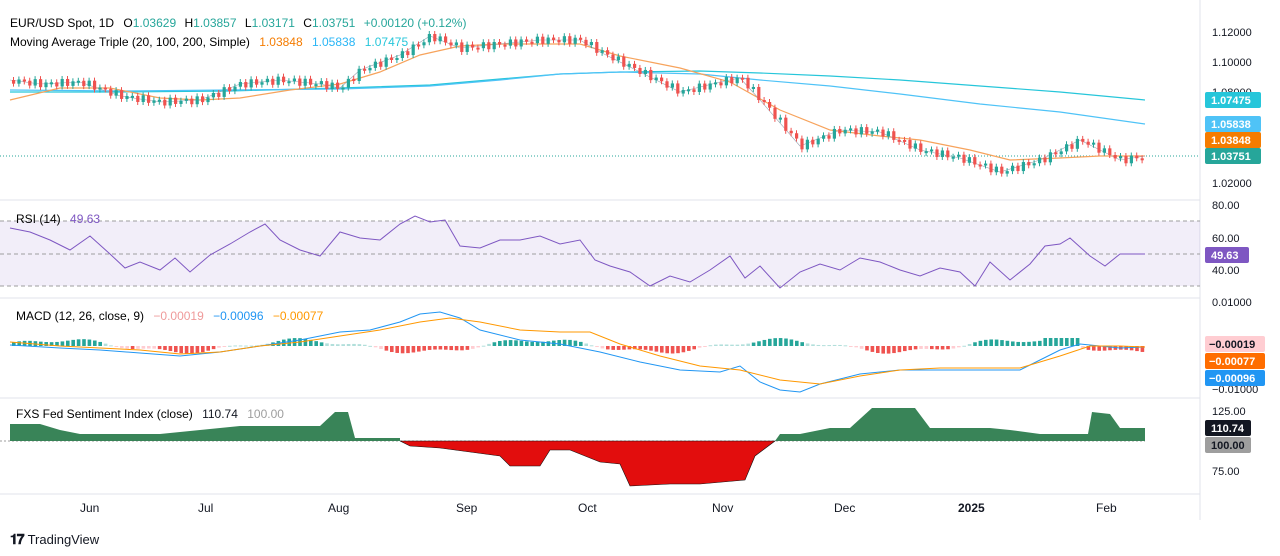 This screenshot has height=556, width=1280. I want to click on macd-histogram, so click(578, 346).